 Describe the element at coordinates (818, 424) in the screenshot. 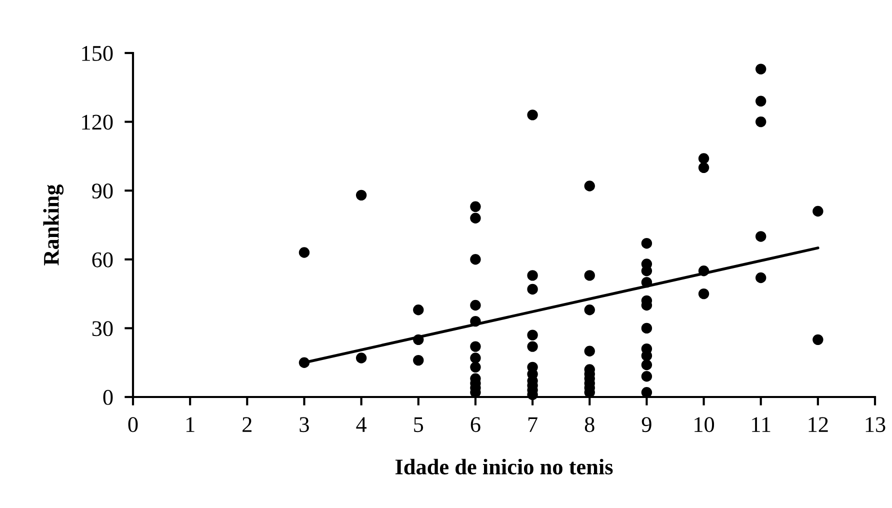

I see `x-tick-label: 12` at that location.